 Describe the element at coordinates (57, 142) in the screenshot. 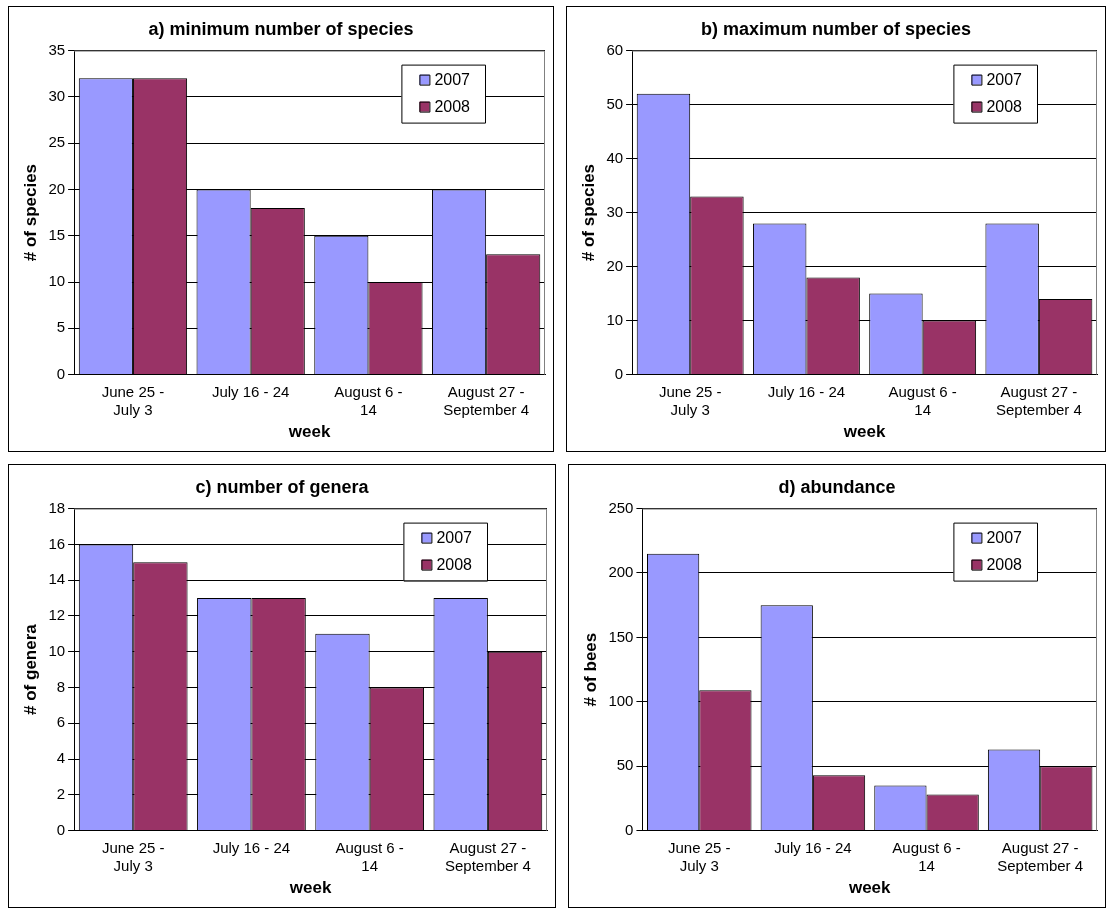

I see `y-tick-label: 25` at that location.